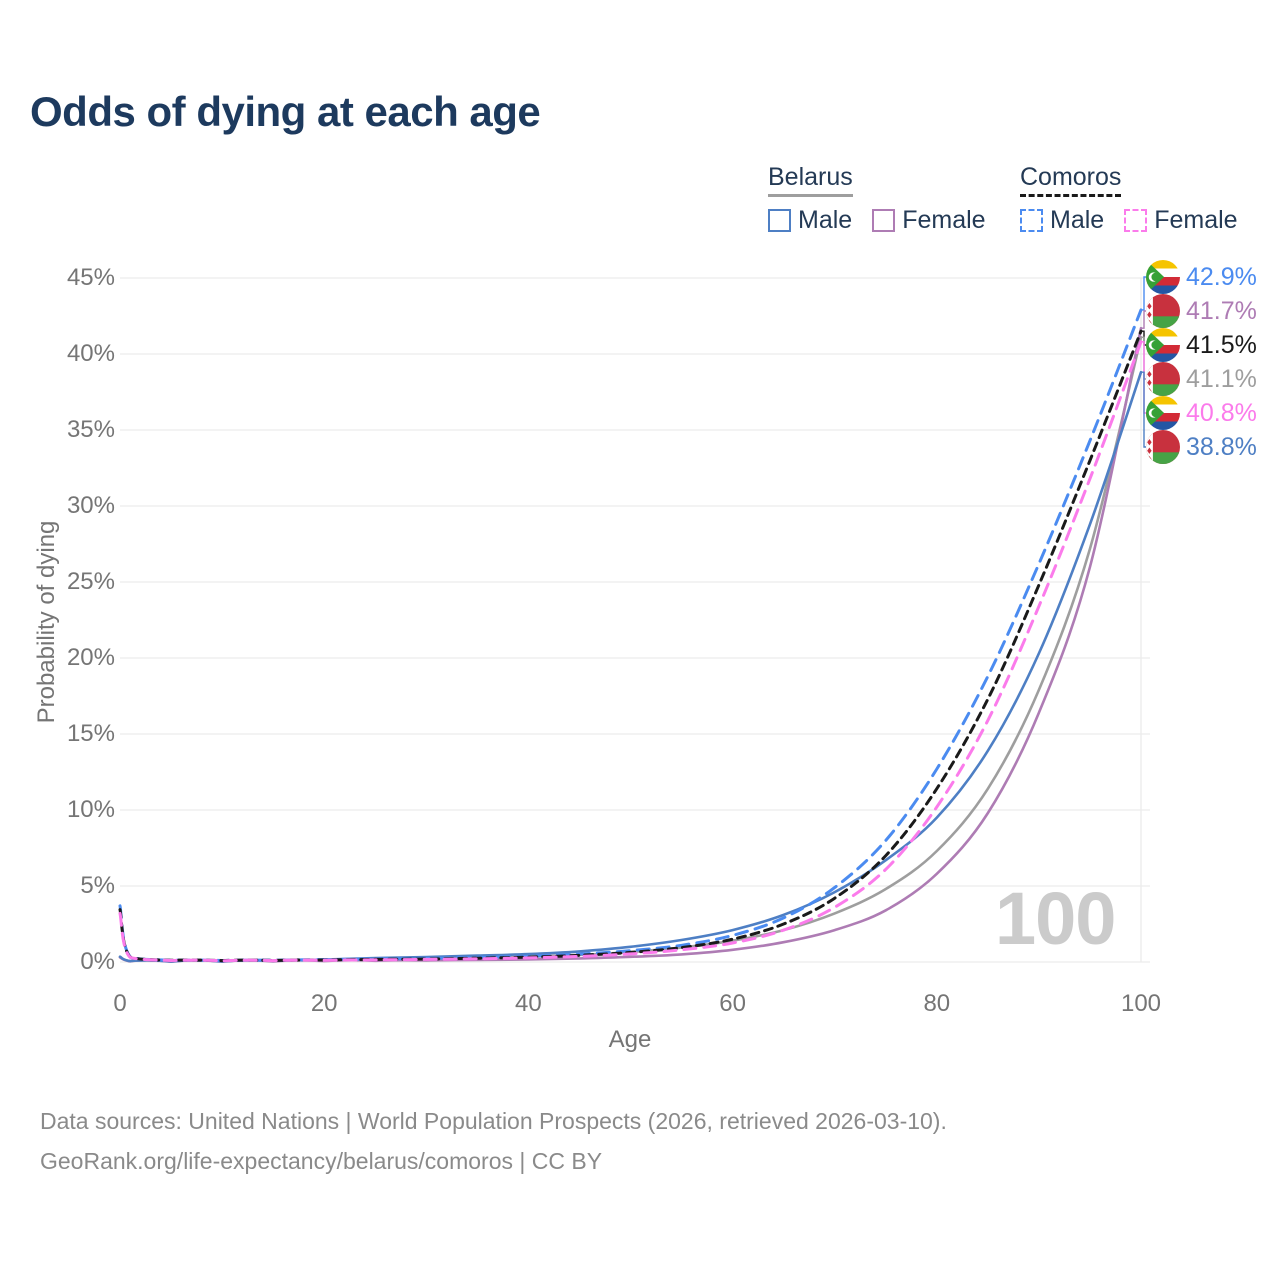 The height and width of the screenshot is (1280, 1280). I want to click on page-title: Odds of dying at each age, so click(285, 111).